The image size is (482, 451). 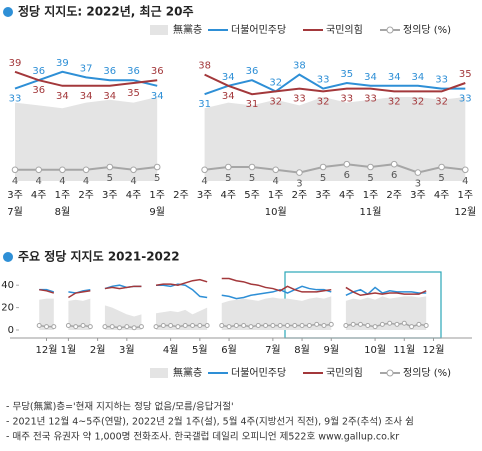 What do you see at coordinates (159, 373) in the screenshot?
I see `legend-swatch` at bounding box center [159, 373].